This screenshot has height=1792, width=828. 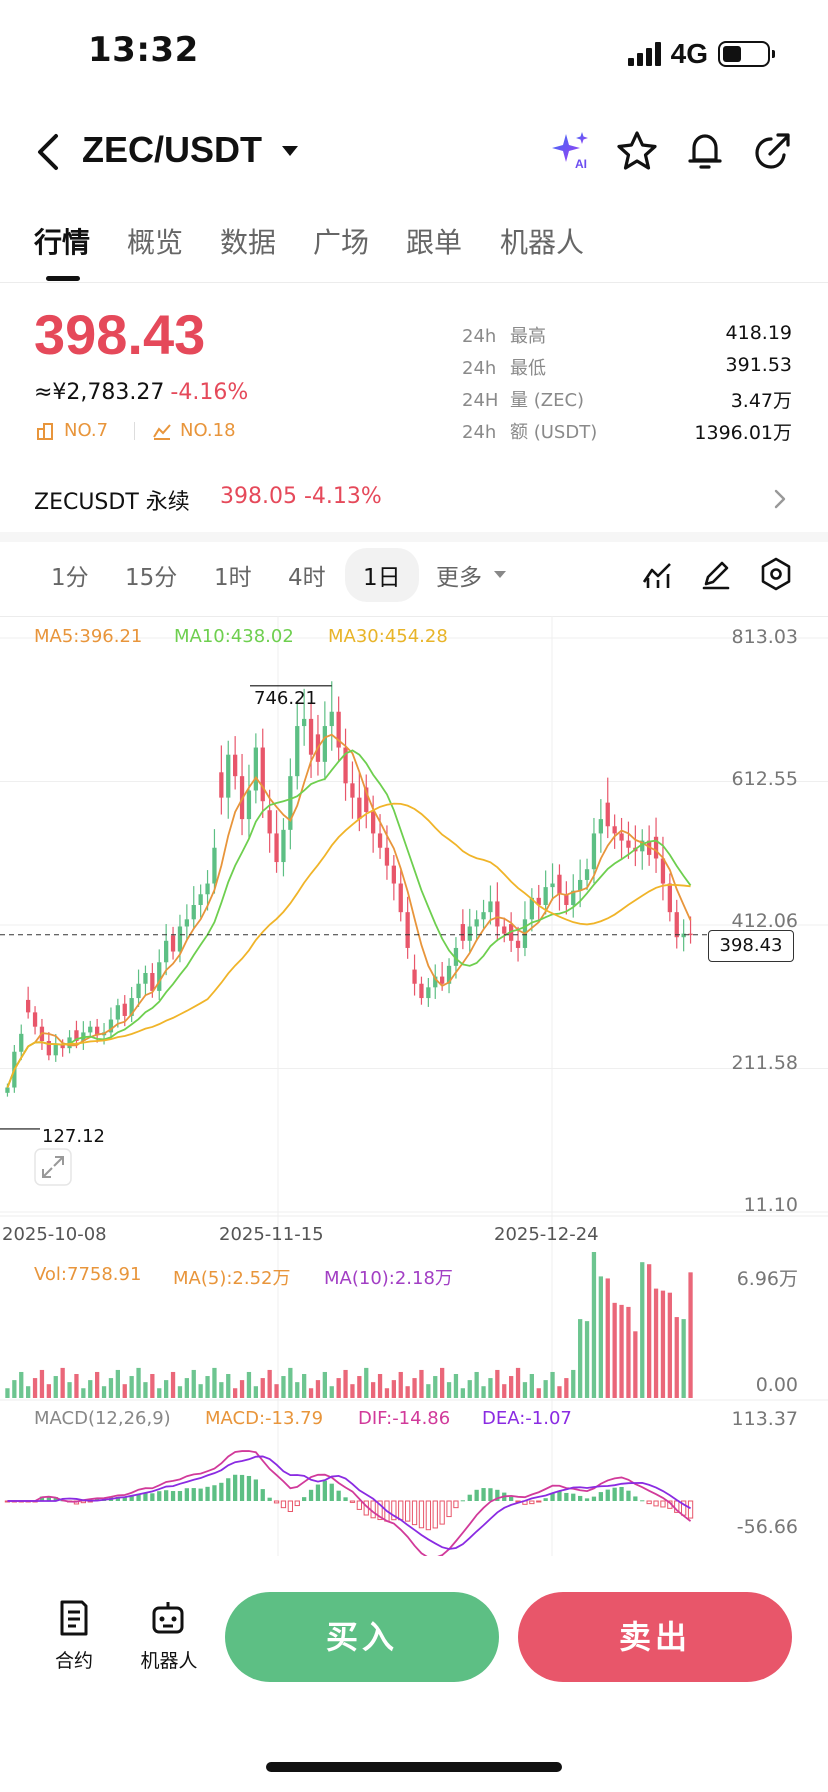 I want to click on robot-icon, so click(x=168, y=1618).